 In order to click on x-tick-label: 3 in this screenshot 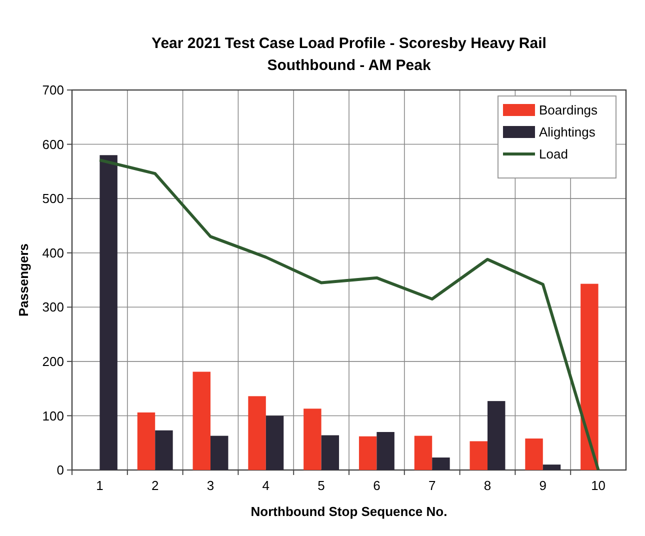, I will do `click(210, 485)`.